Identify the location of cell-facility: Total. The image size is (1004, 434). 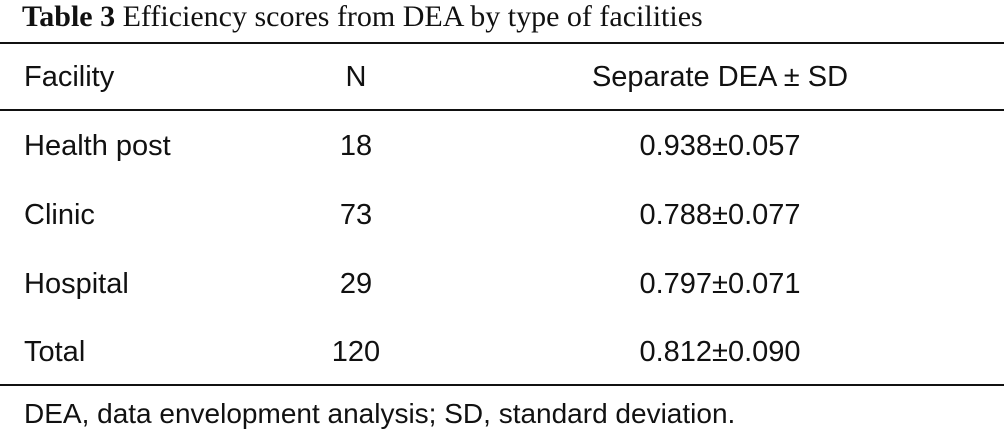
(55, 352).